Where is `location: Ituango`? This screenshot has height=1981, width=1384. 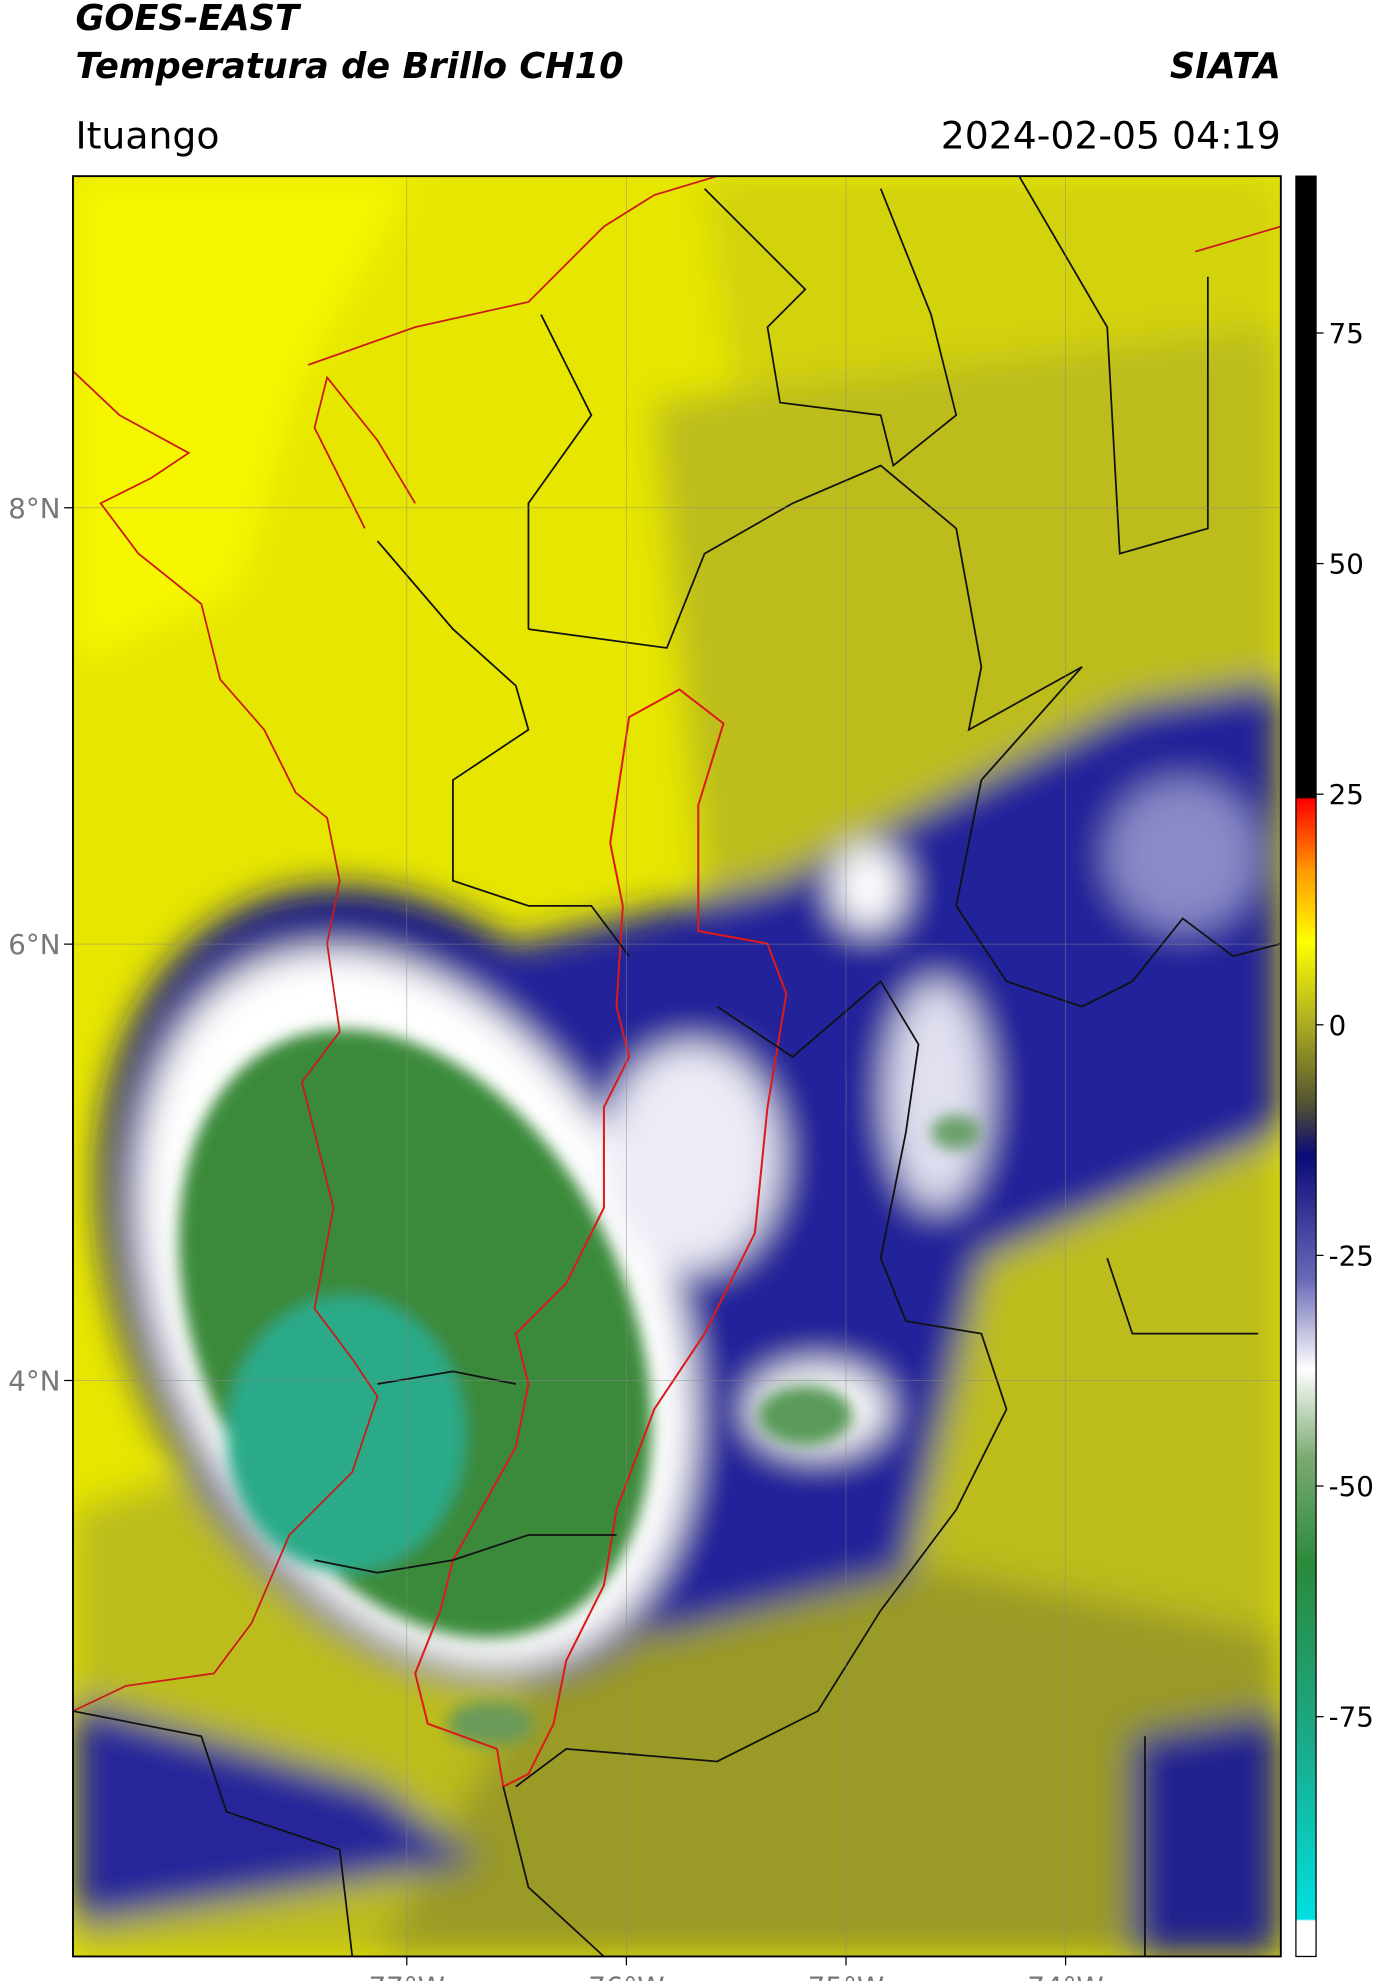
location: Ituango is located at coordinates (147, 135).